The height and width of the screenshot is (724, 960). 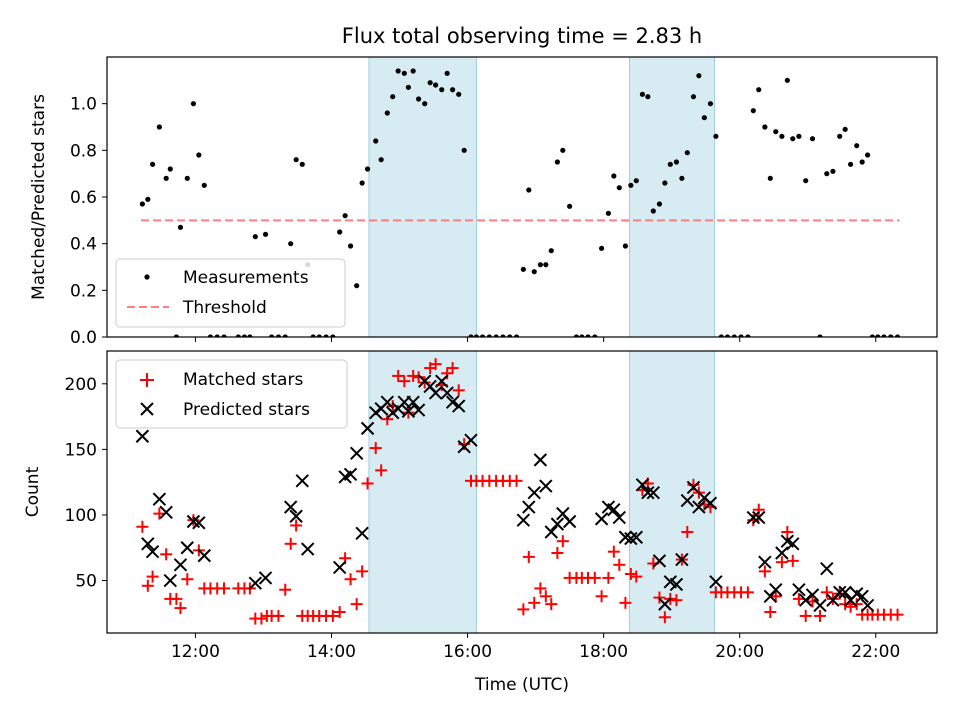 What do you see at coordinates (739, 652) in the screenshot?
I see `x-tick-label: 20:00` at bounding box center [739, 652].